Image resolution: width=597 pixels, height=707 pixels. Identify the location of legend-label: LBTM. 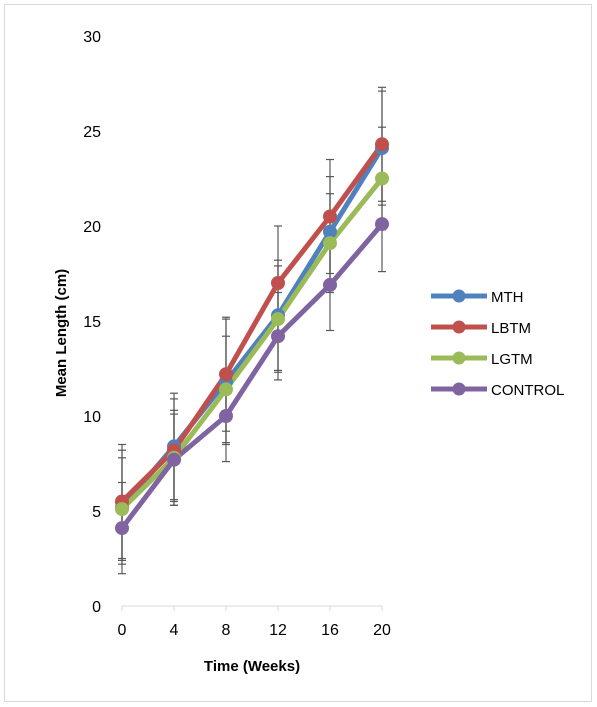
(511, 328).